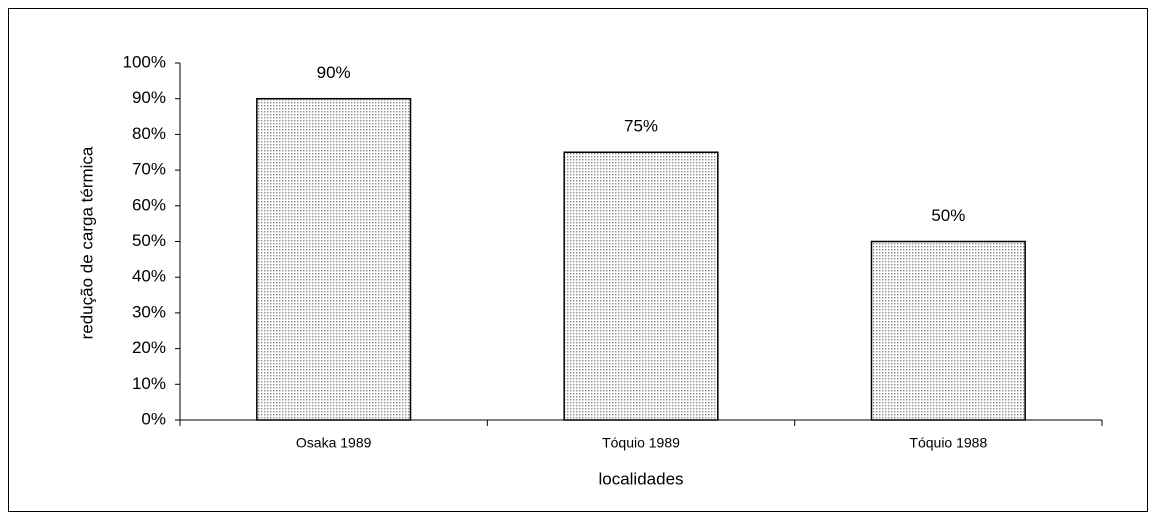 Image resolution: width=1154 pixels, height=522 pixels. What do you see at coordinates (149, 311) in the screenshot?
I see `y-tick-label: 30%` at bounding box center [149, 311].